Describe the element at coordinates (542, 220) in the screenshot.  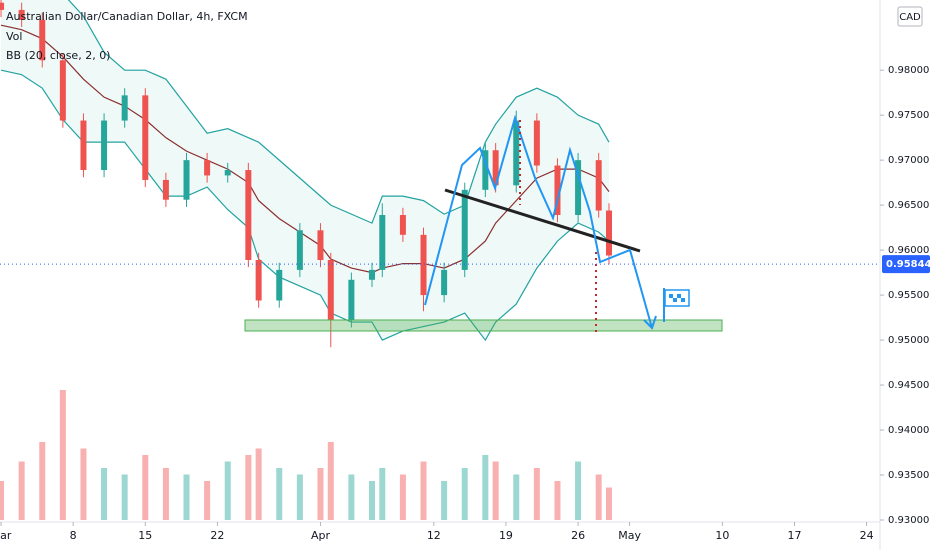
I see `neckline` at that location.